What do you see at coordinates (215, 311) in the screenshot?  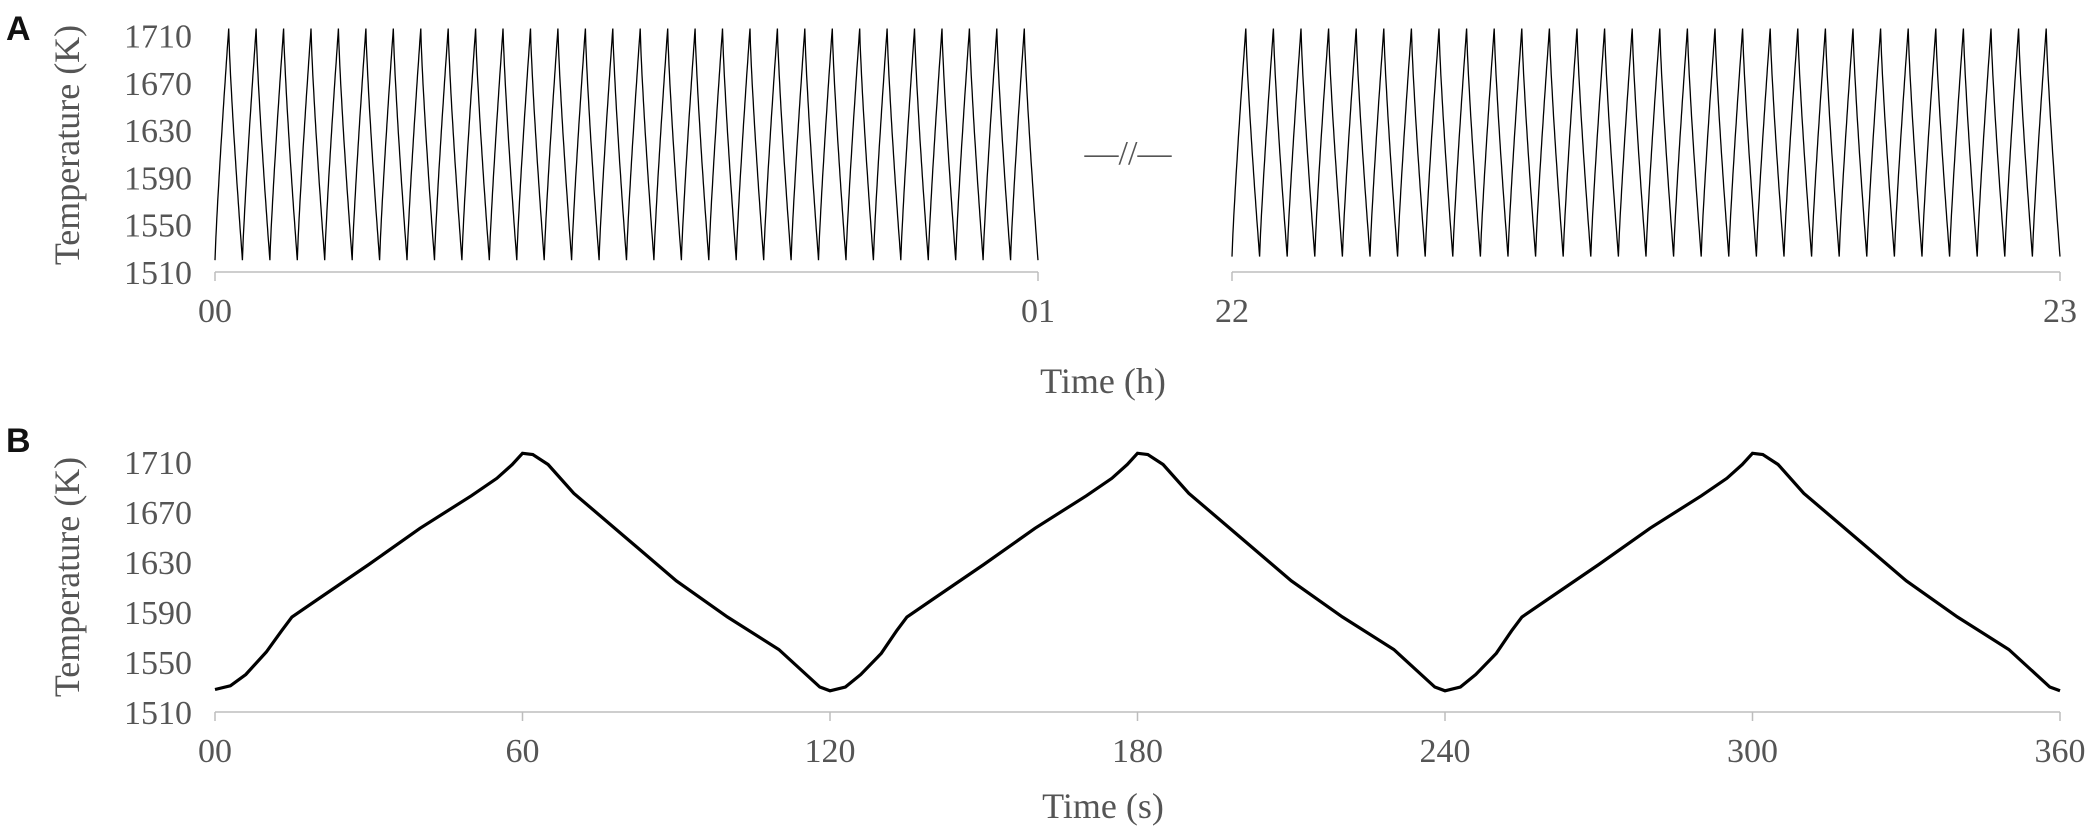 I see `panel-a-xtick-00: 00` at bounding box center [215, 311].